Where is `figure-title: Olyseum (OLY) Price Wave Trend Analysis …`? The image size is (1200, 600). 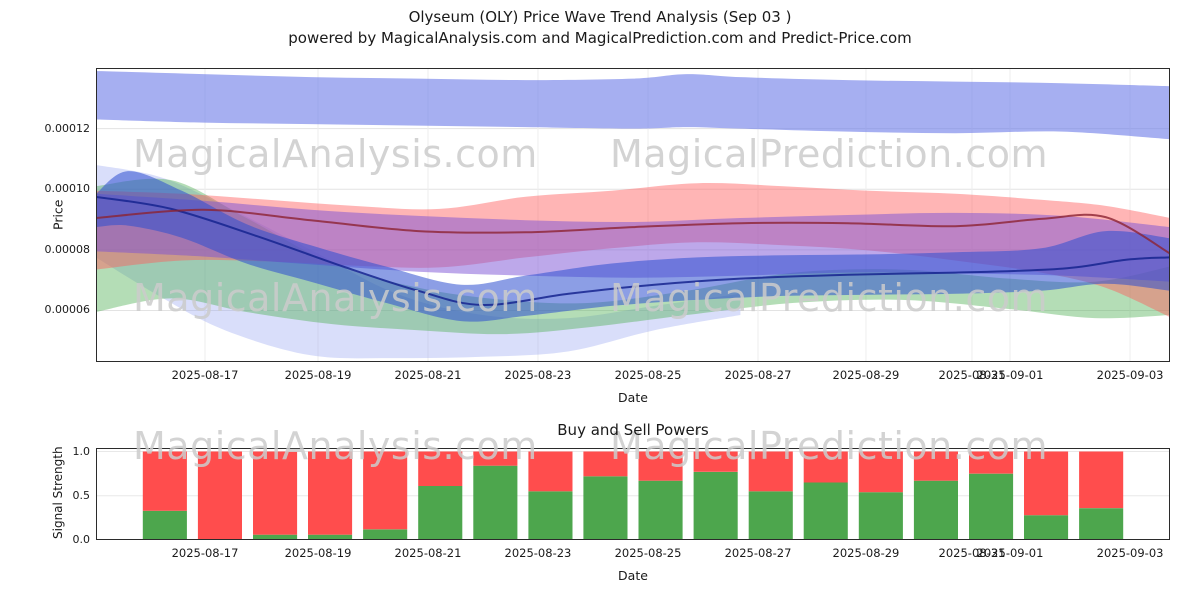 figure-title: Olyseum (OLY) Price Wave Trend Analysis … is located at coordinates (600, 17).